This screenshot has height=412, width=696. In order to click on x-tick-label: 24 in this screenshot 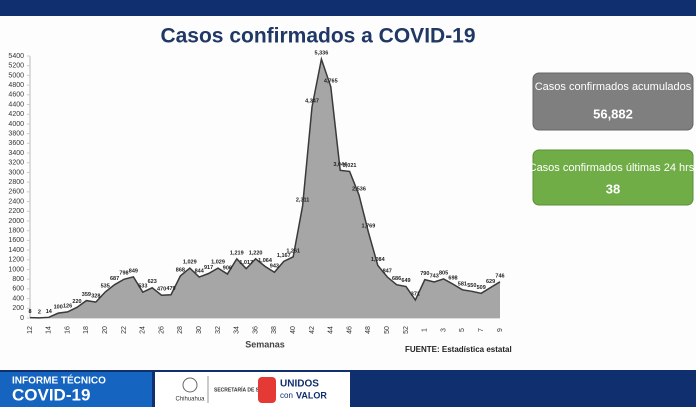, I will do `click(143, 330)`.